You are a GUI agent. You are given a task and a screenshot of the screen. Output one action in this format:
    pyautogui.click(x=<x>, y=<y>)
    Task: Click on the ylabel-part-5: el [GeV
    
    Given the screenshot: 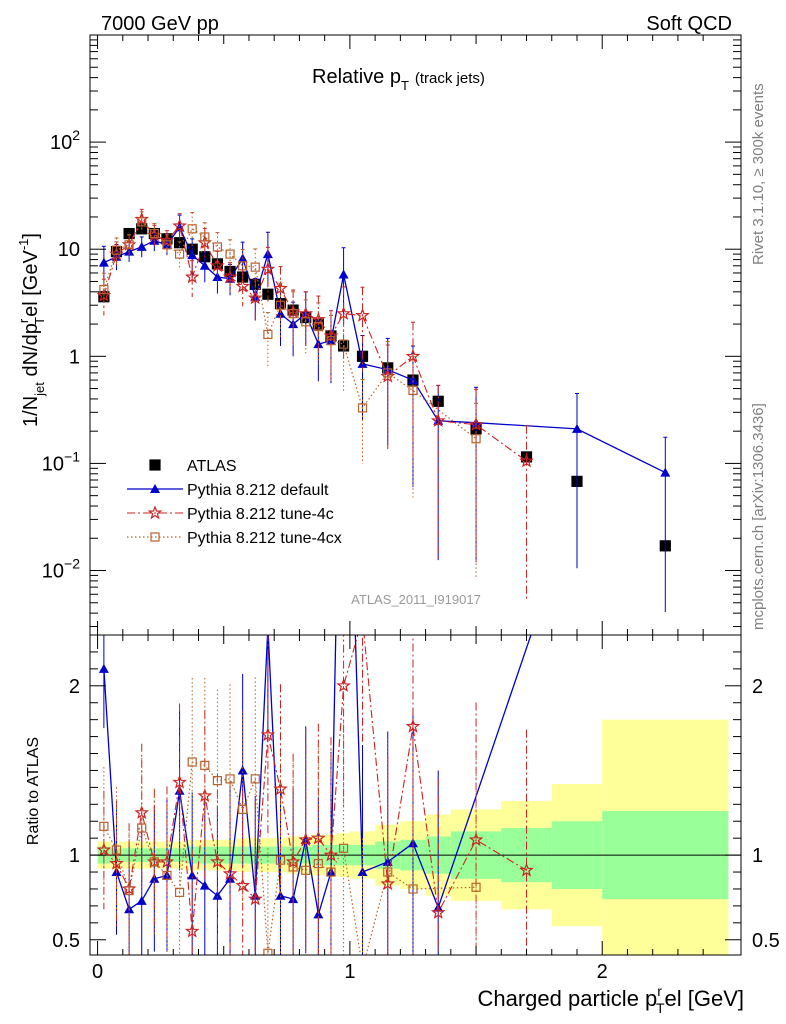 What is the action you would take?
    pyautogui.click(x=31, y=283)
    